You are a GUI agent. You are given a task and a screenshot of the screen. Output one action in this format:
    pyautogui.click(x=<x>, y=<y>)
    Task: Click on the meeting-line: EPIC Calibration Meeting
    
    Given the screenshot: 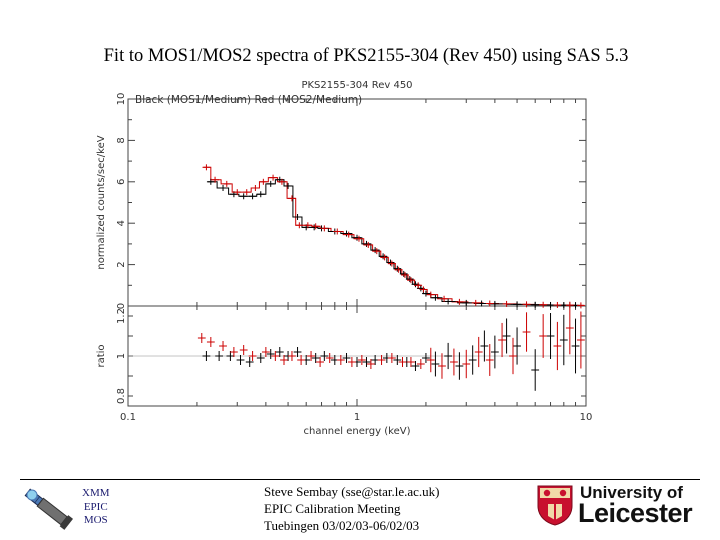 What is the action you would take?
    pyautogui.click(x=352, y=508)
    